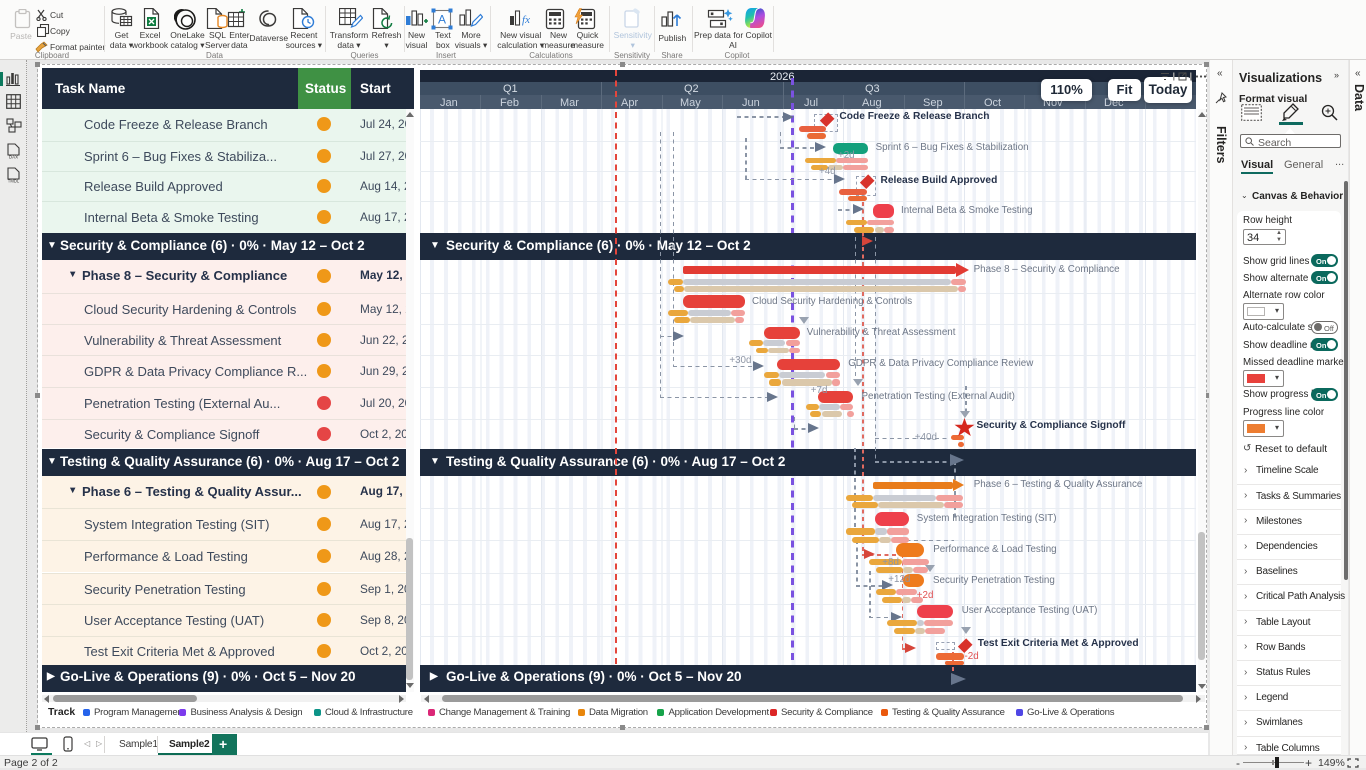  Describe the element at coordinates (14, 181) in the screenshot. I see `svg-text: TMDL` at that location.